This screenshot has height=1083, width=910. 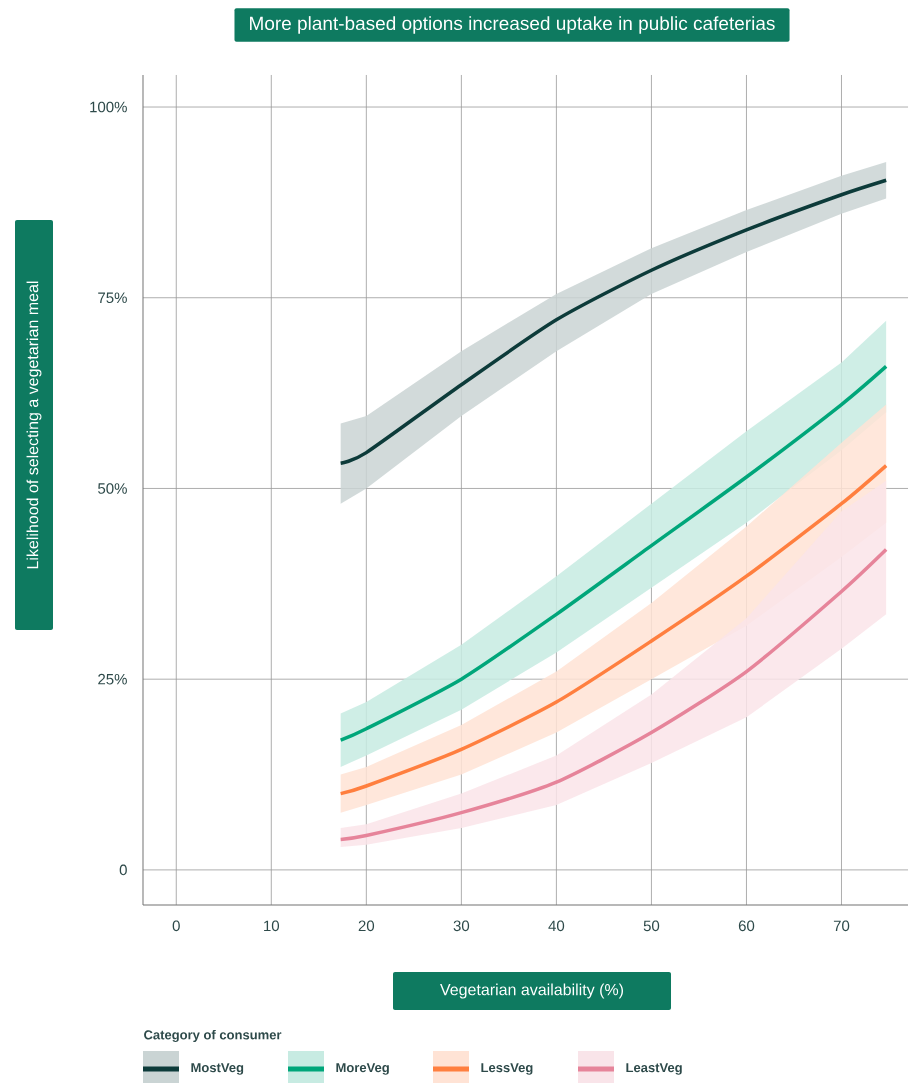 I want to click on y-tick-label: 25%, so click(x=112, y=679).